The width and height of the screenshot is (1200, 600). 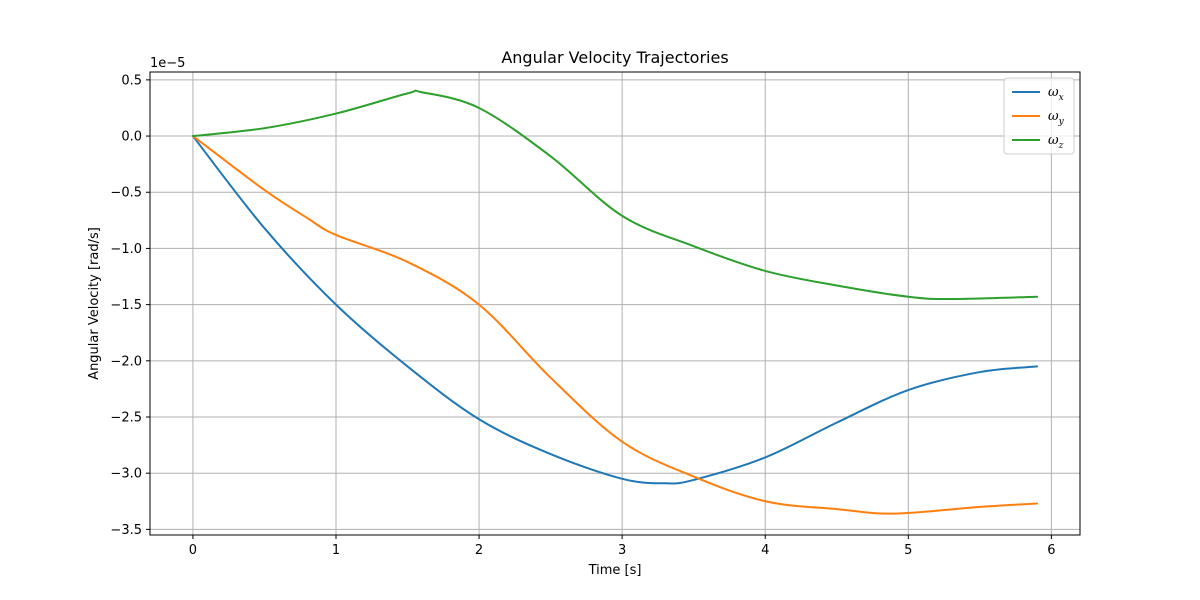 What do you see at coordinates (479, 550) in the screenshot?
I see `x-tick-label: 2` at bounding box center [479, 550].